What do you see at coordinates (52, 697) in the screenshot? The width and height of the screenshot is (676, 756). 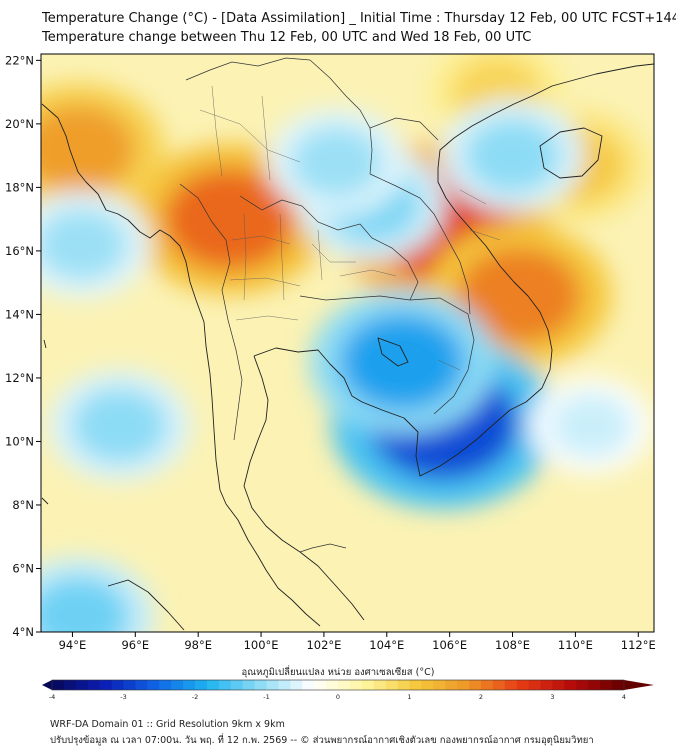 I see `colorbar-tick-label: -4` at bounding box center [52, 697].